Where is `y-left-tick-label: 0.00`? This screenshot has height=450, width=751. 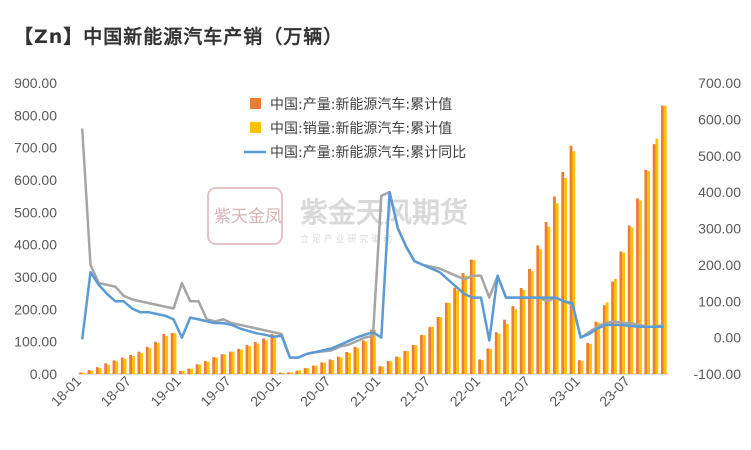 y-left-tick-label: 0.00 is located at coordinates (43, 374).